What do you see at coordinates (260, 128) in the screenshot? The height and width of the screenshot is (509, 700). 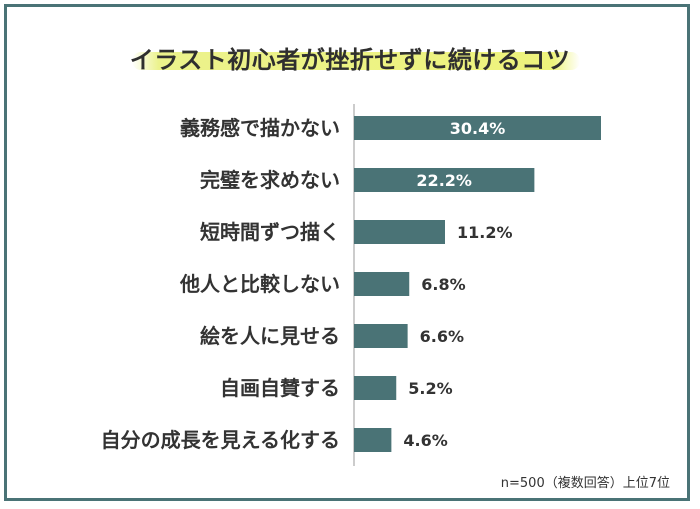 I see `category-label: 義務感で描かない` at bounding box center [260, 128].